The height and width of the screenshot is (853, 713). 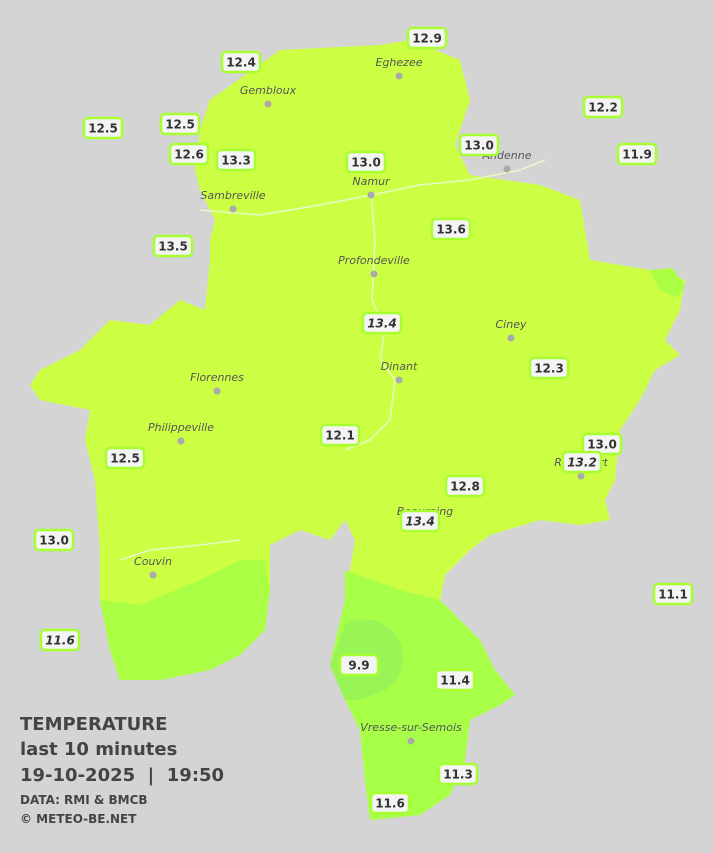 I want to click on station: 11.6, so click(x=60, y=640).